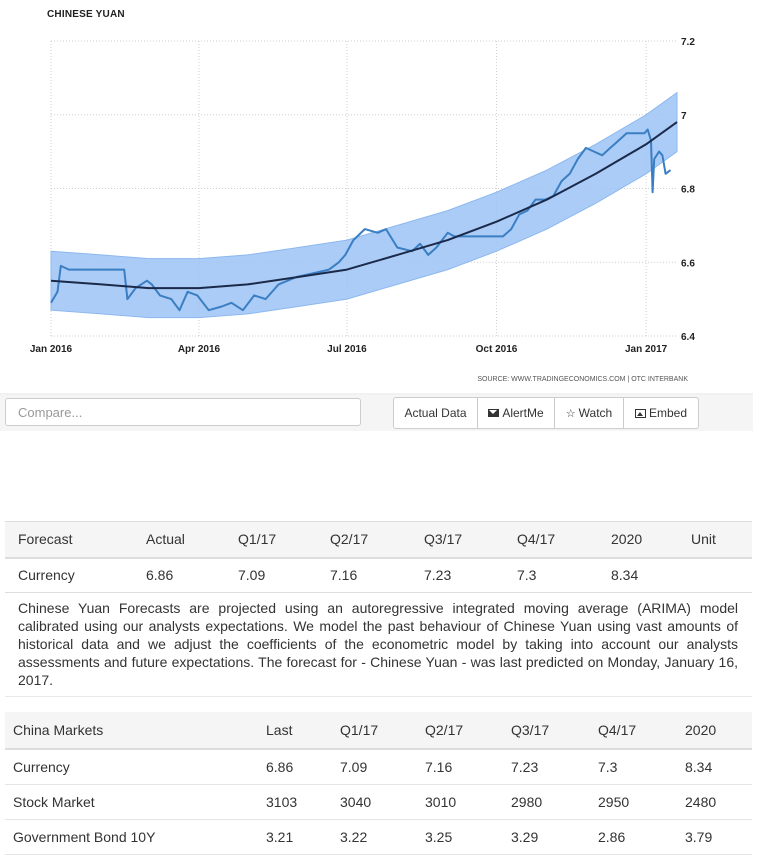 The image size is (761, 855). Describe the element at coordinates (640, 540) in the screenshot. I see `forecast-header-cell: 2020` at that location.